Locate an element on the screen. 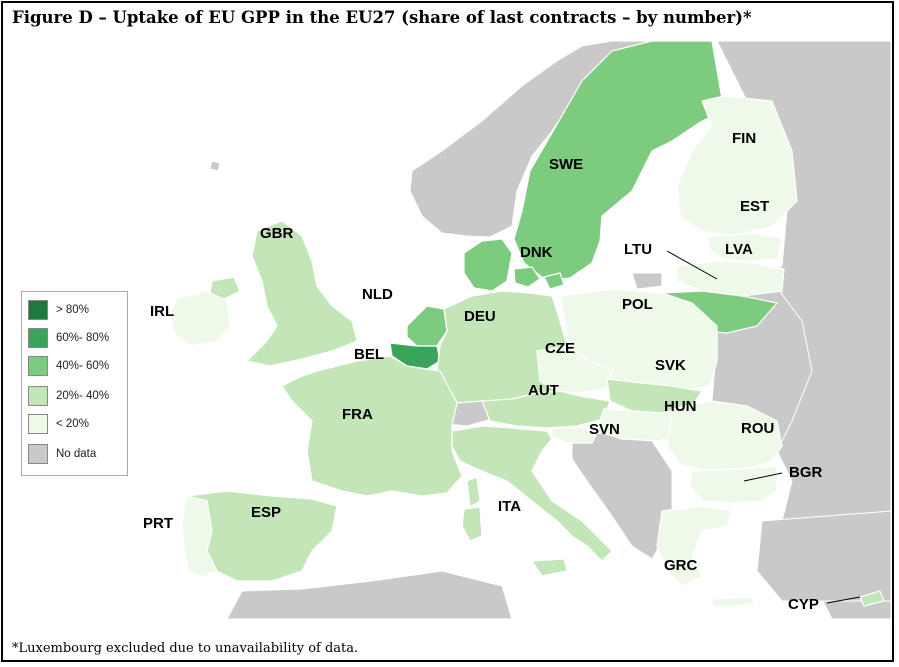 Image resolution: width=899 pixels, height=667 pixels. bgr-leader-line is located at coordinates (763, 477).